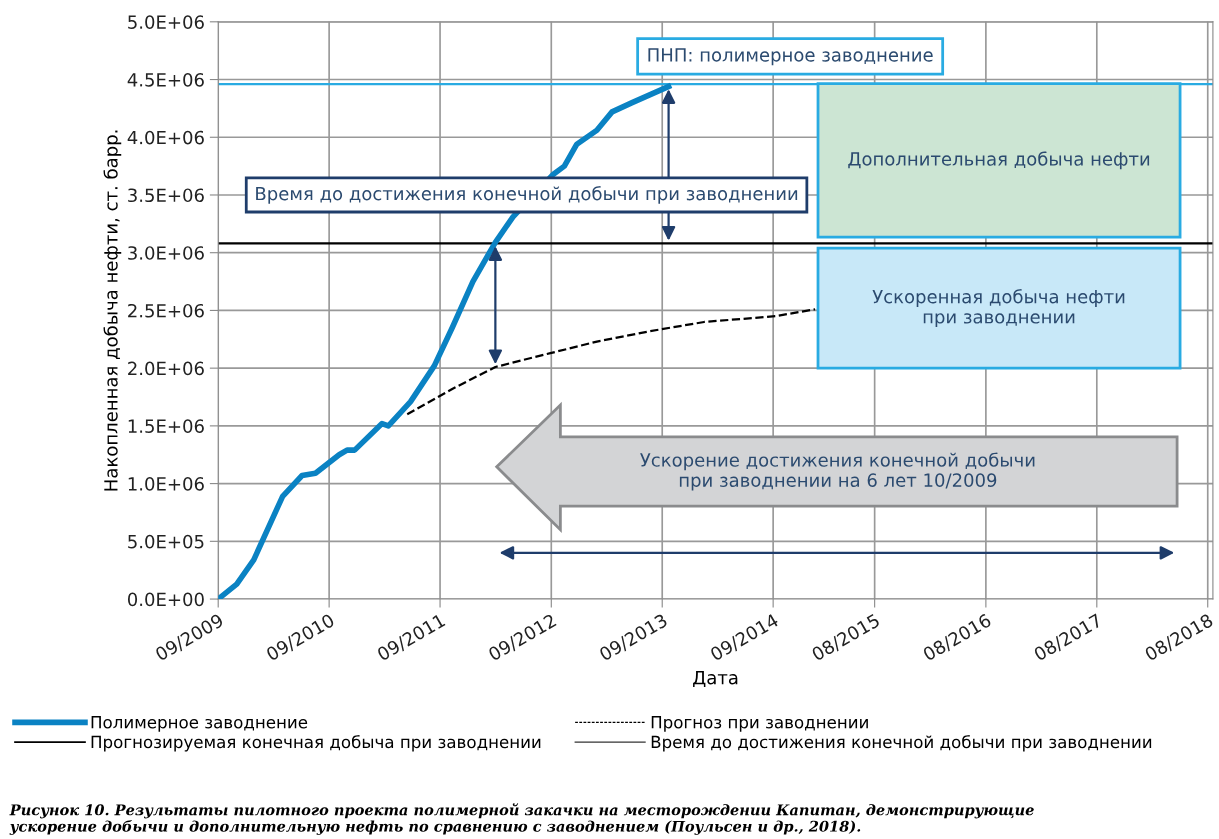  Describe the element at coordinates (166, 368) in the screenshot. I see `y-tick-label: 2.0E+06` at that location.